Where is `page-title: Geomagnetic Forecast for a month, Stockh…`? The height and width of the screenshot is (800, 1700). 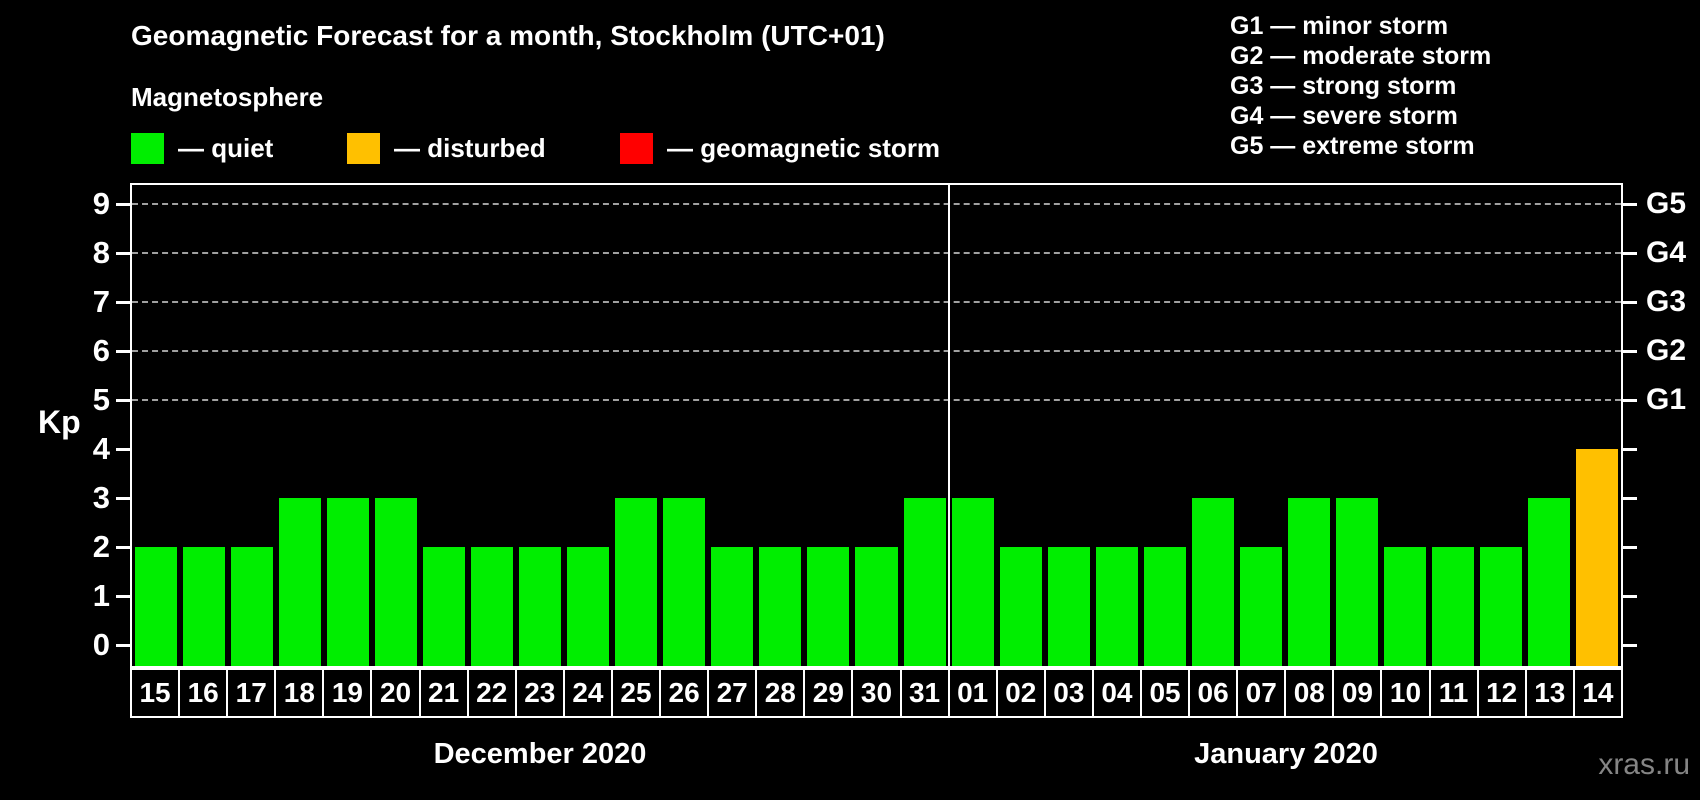
page-title: Geomagnetic Forecast for a month, Stockh… is located at coordinates (508, 35).